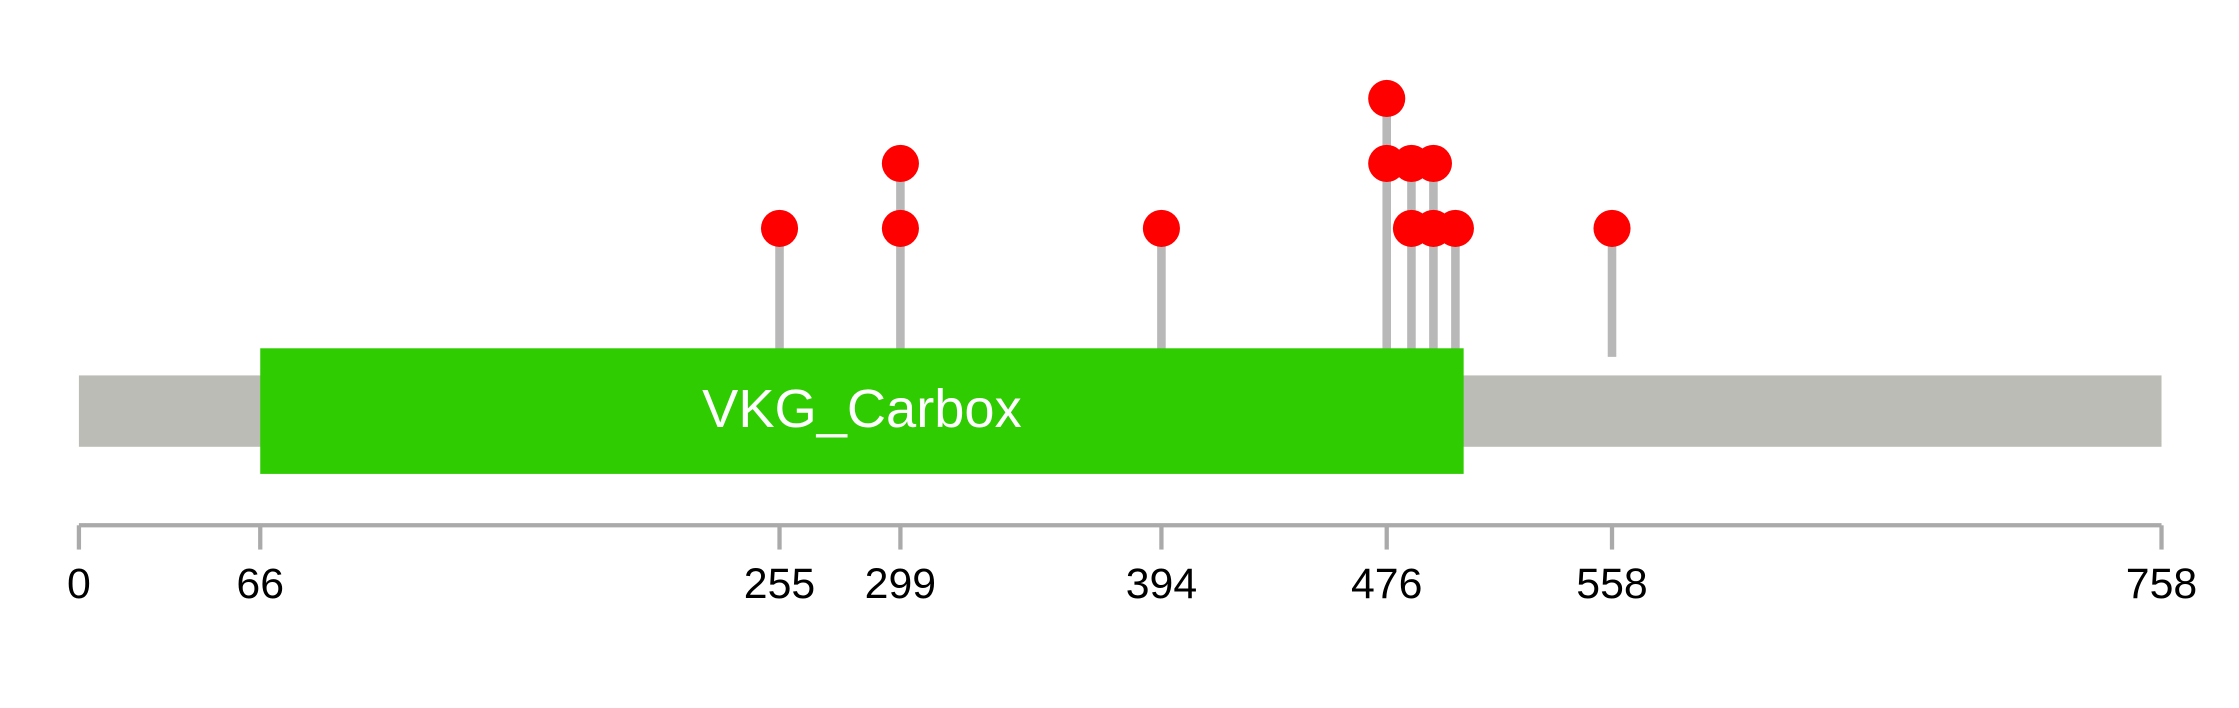  Describe the element at coordinates (1386, 584) in the screenshot. I see `x-tick-label: 476` at that location.